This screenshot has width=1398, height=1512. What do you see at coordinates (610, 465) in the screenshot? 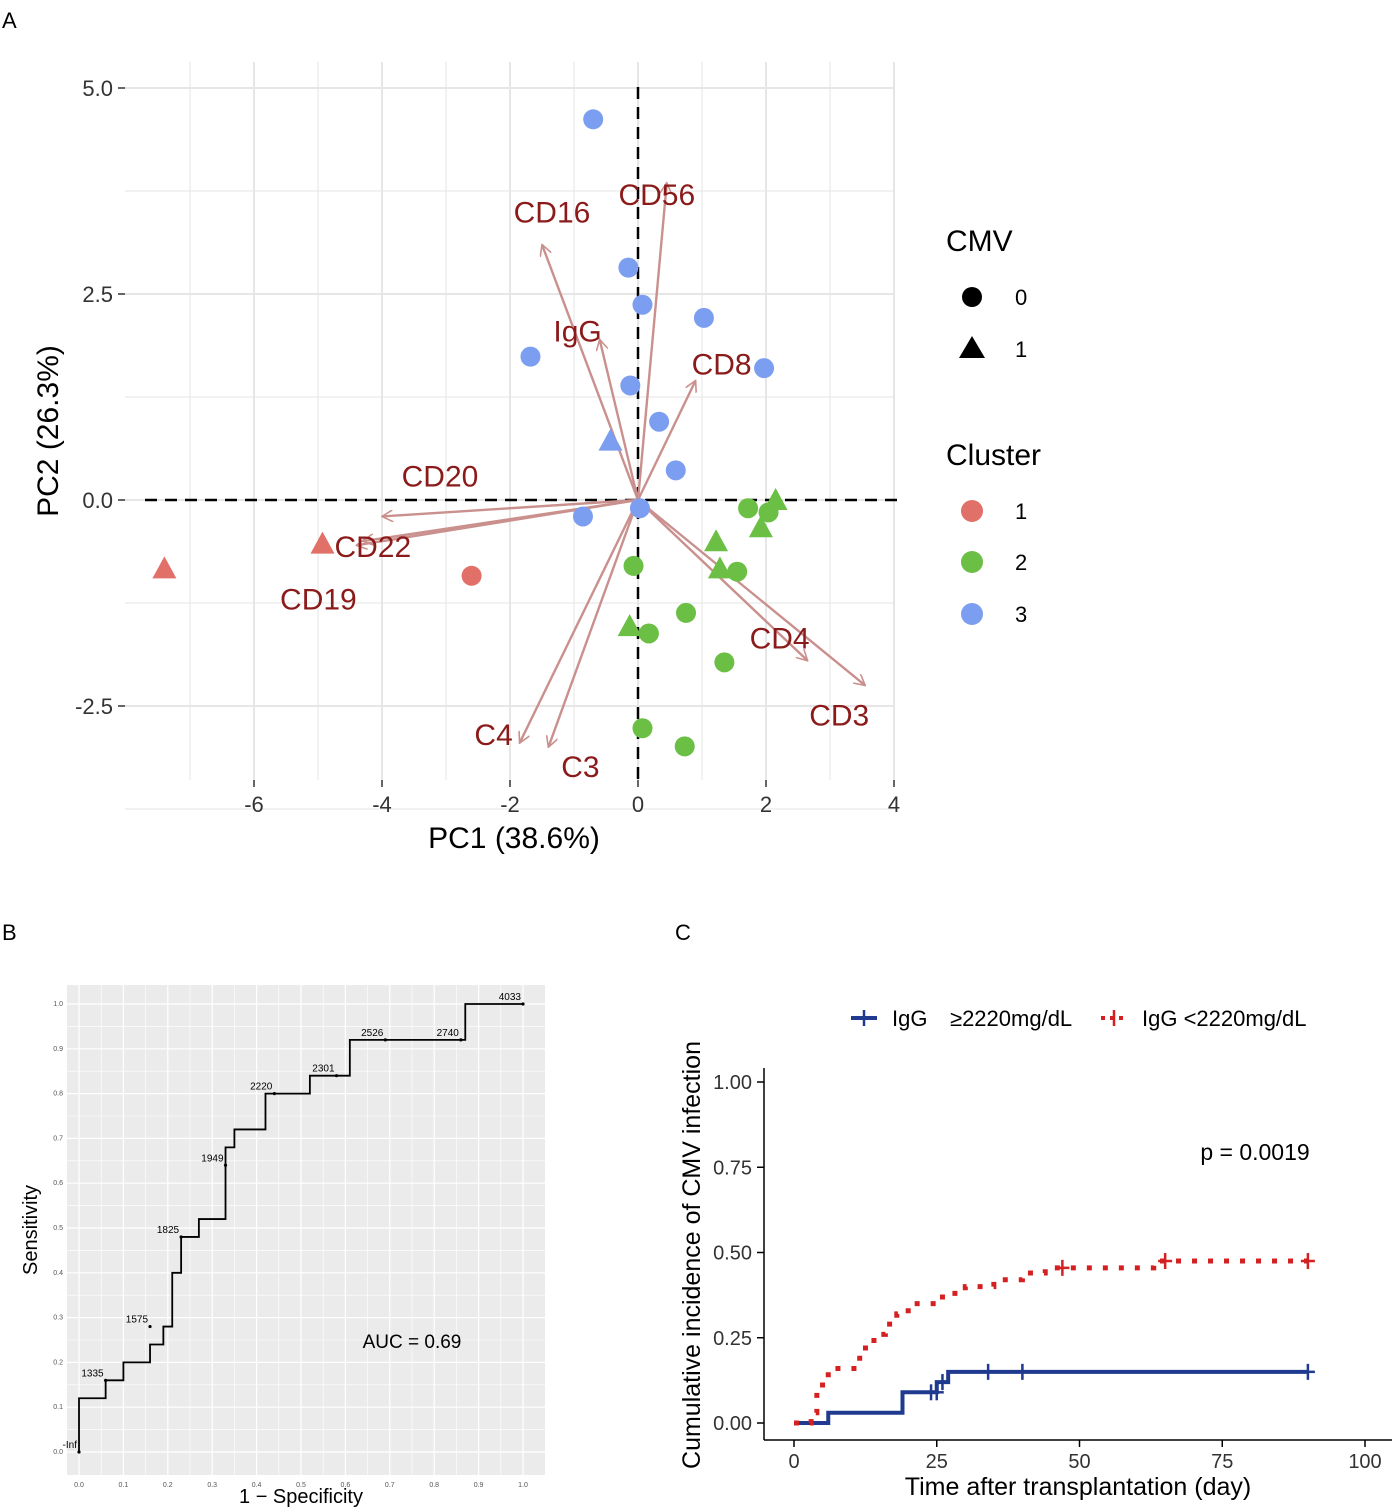
I see `pca-loading-arrows` at bounding box center [610, 465].